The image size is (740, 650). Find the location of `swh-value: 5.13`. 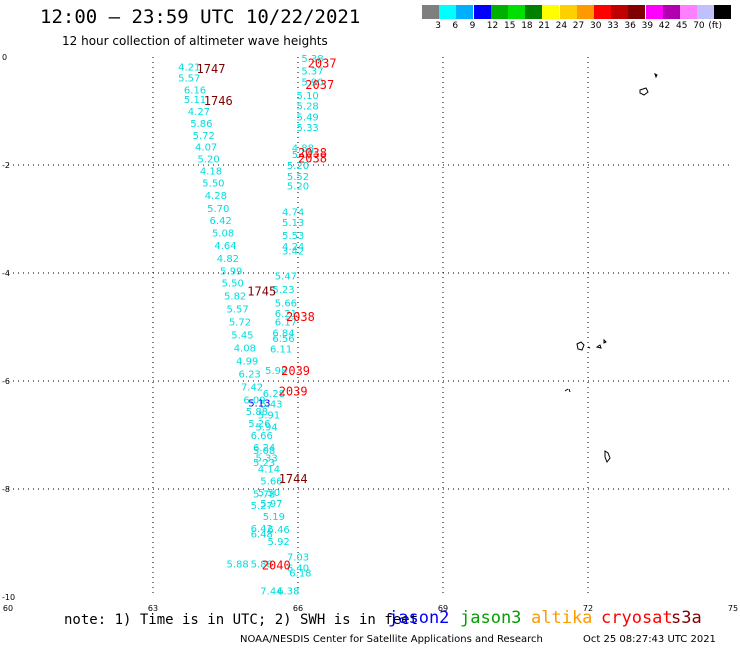

swh-value: 5.13 is located at coordinates (293, 223).